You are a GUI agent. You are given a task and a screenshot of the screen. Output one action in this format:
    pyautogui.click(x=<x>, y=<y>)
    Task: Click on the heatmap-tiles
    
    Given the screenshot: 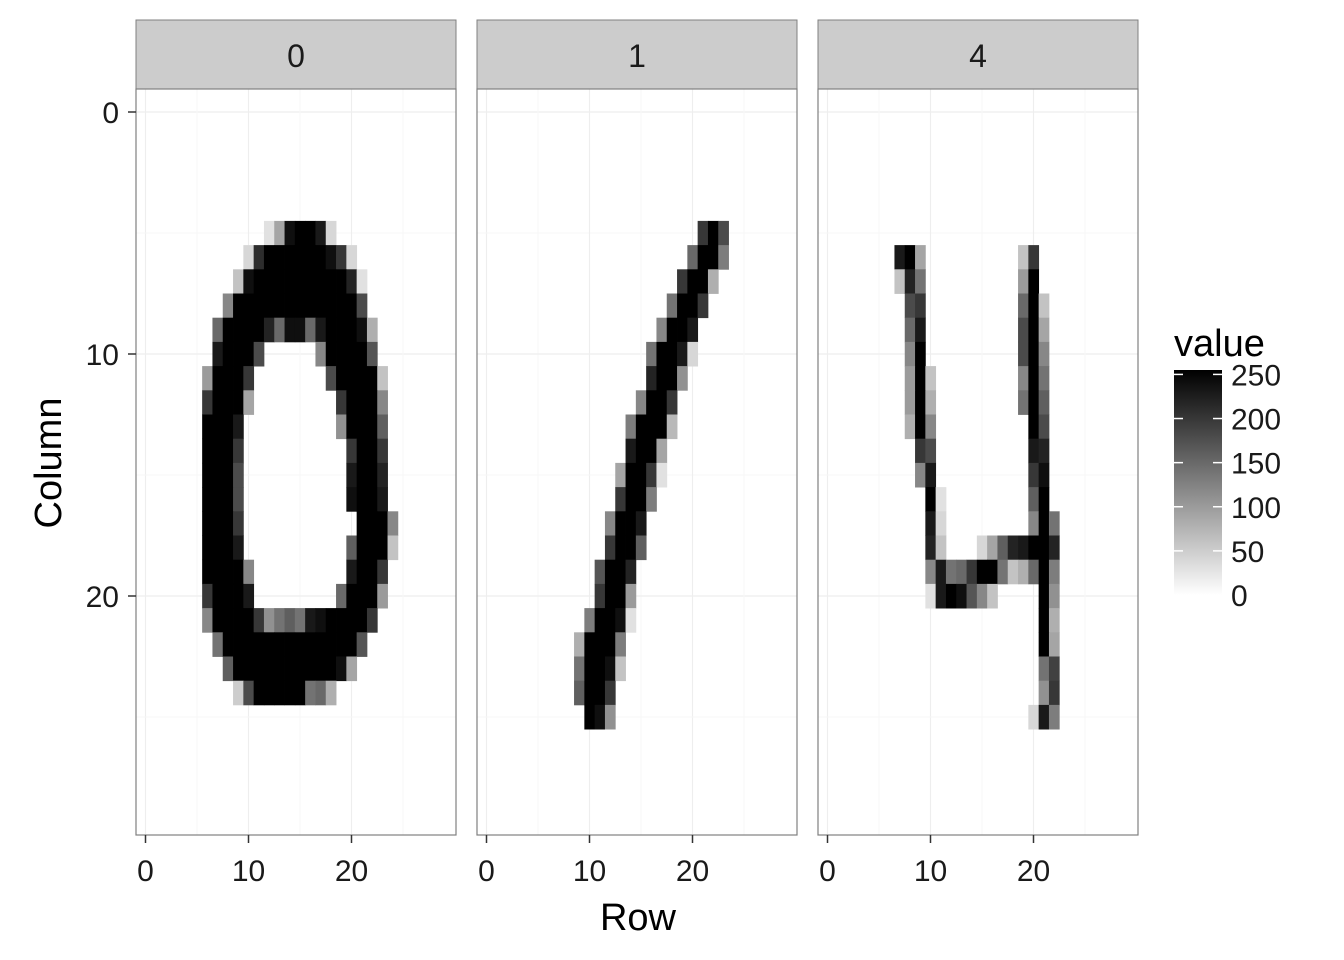 What is the action you would take?
    pyautogui.click(x=651, y=475)
    